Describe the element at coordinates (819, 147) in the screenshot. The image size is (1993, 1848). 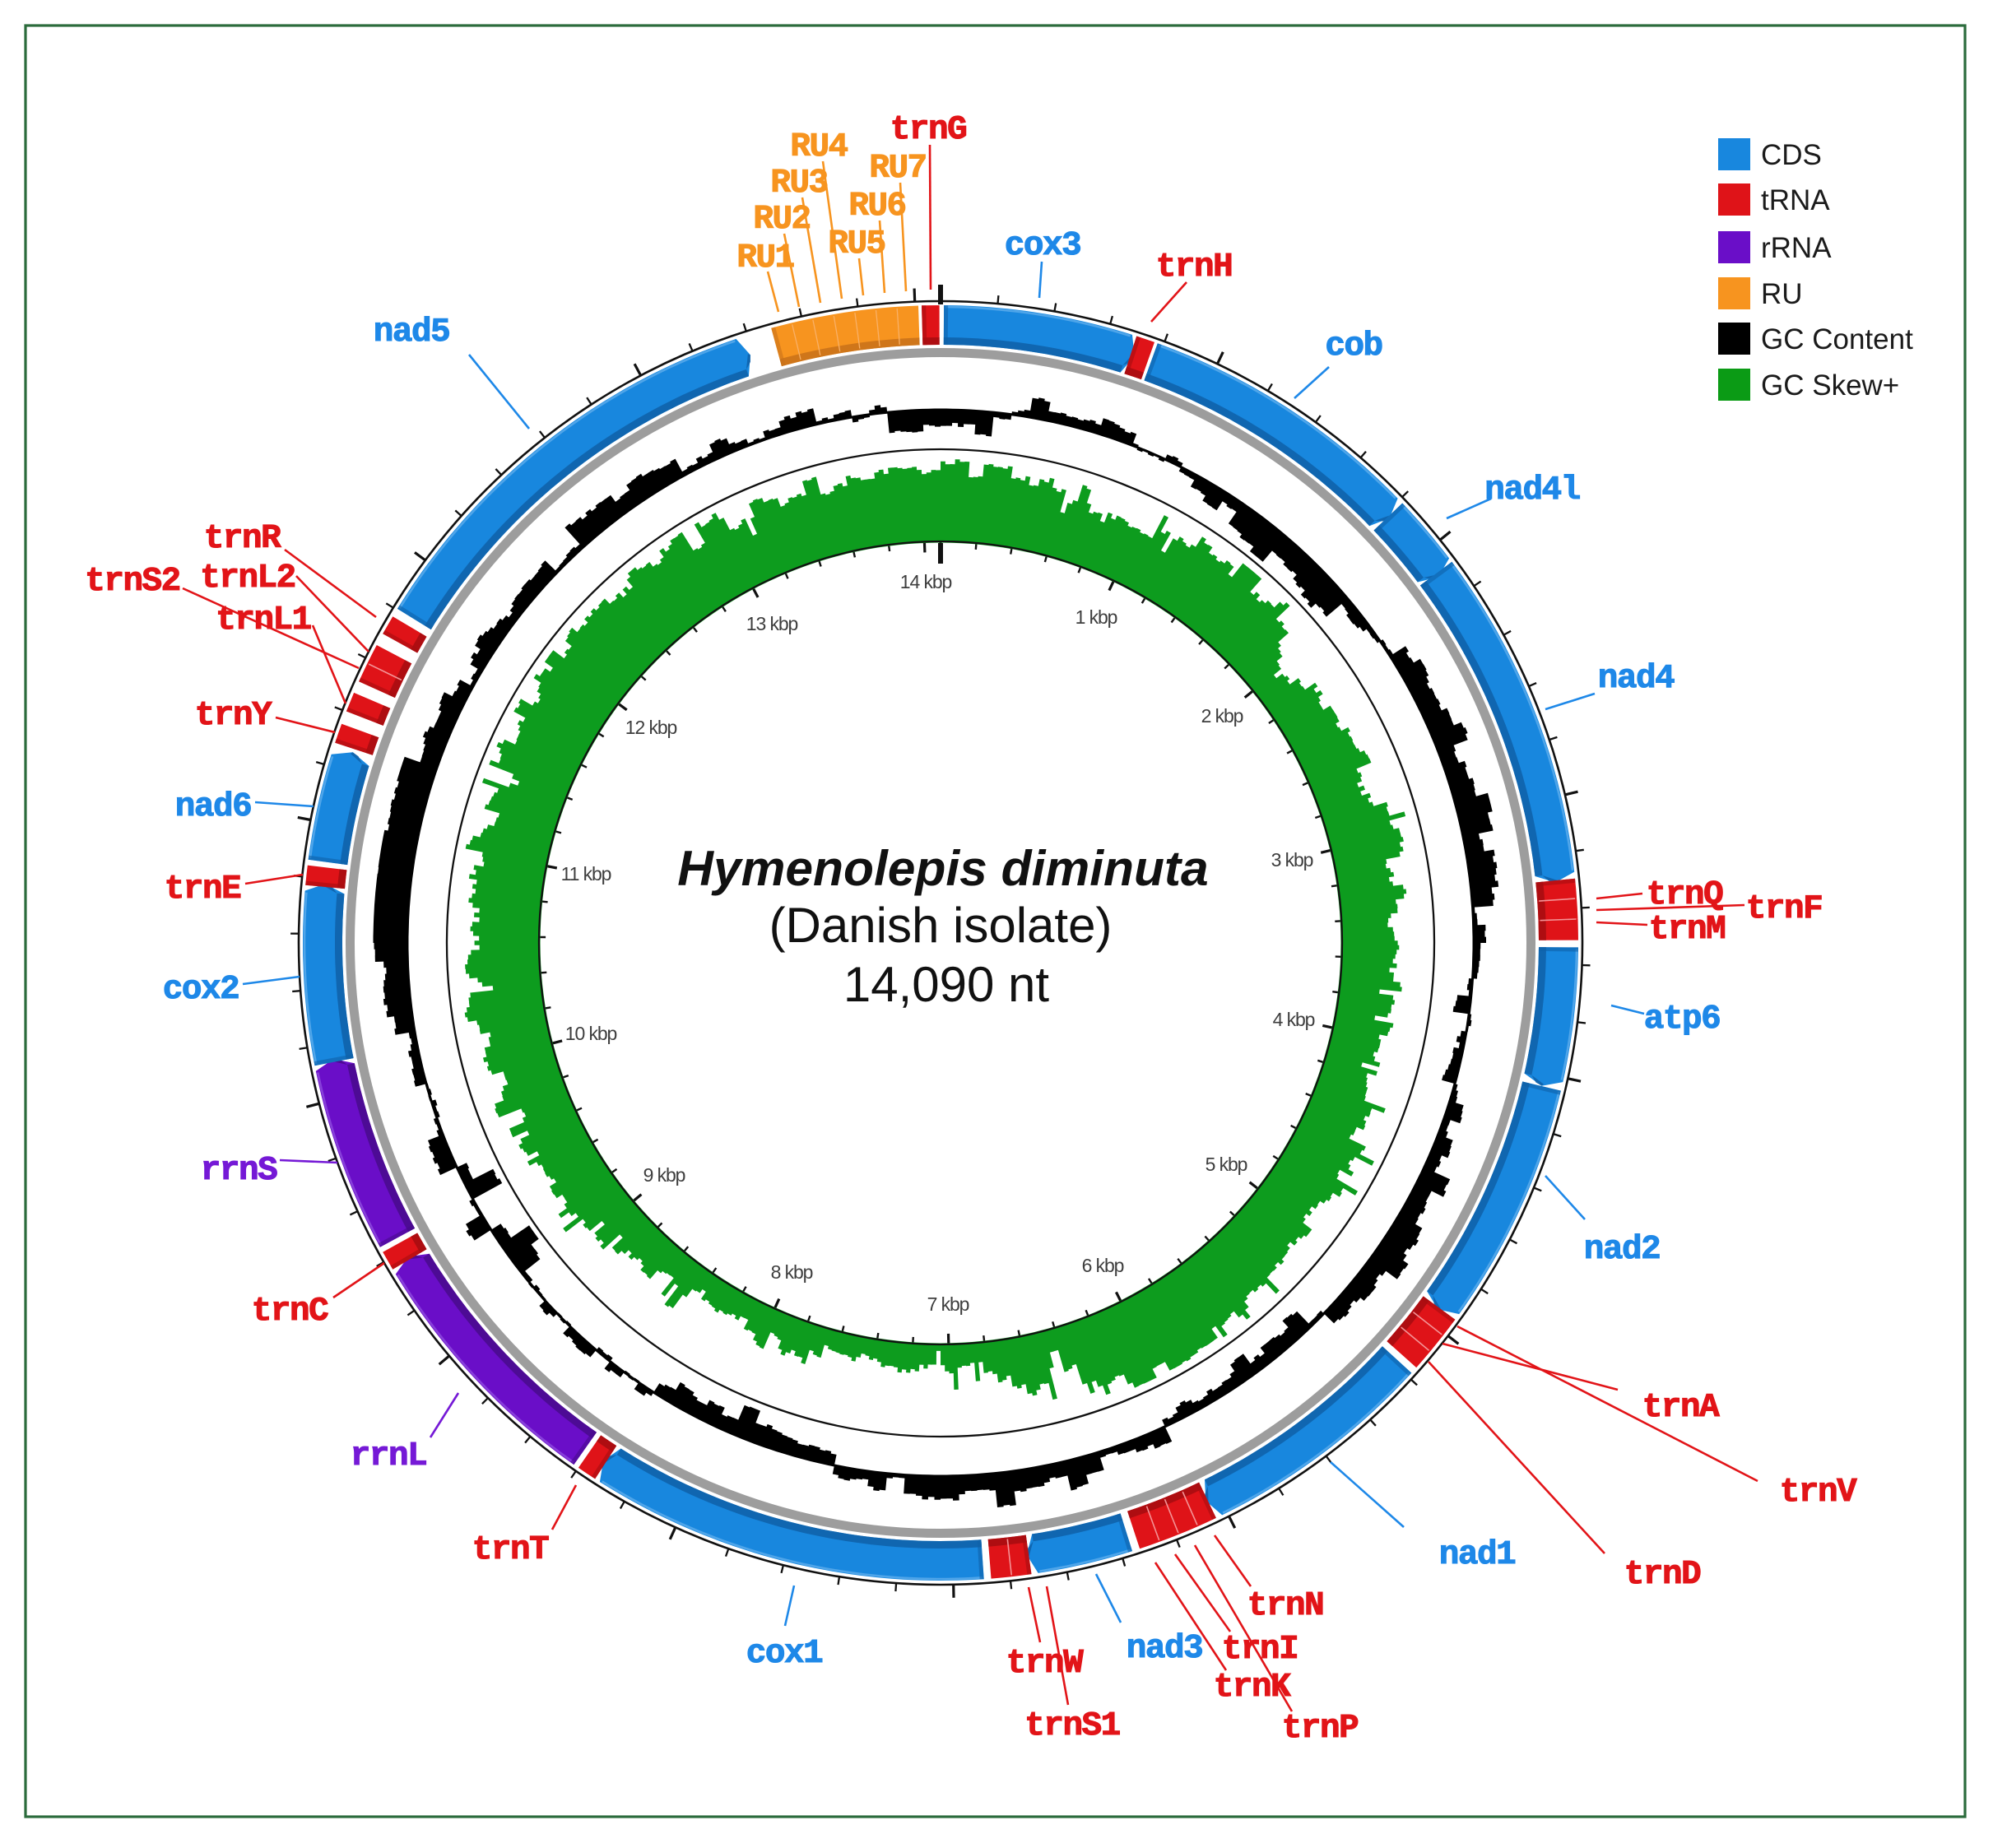
I see `svg-text: RU4` at that location.